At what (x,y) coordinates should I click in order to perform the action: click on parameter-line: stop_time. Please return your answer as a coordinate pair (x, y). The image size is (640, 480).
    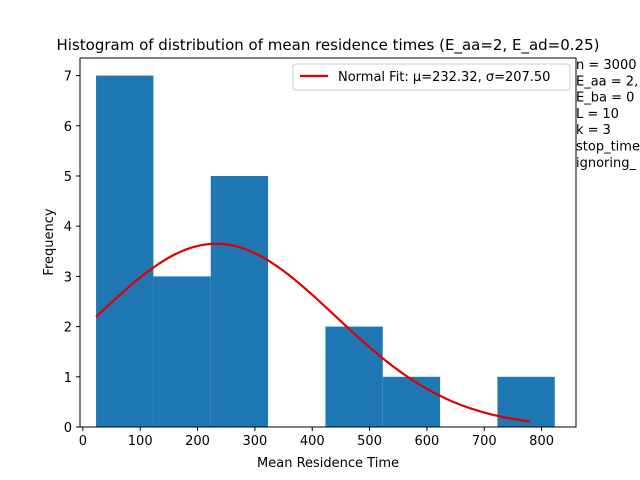
    Looking at the image, I should click on (608, 147).